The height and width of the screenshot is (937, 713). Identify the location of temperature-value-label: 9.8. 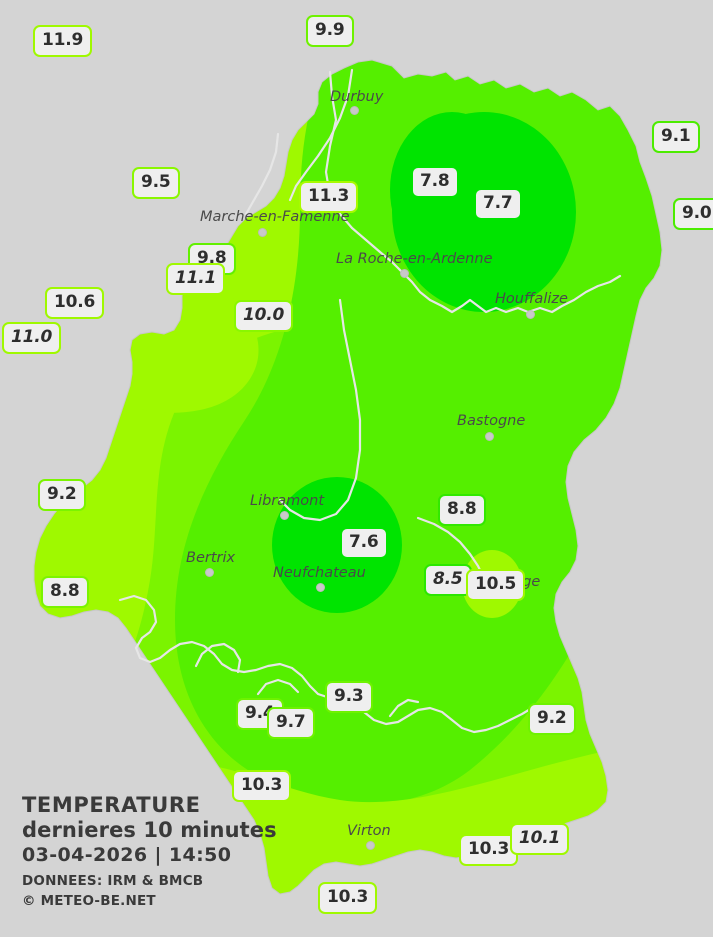
(212, 259).